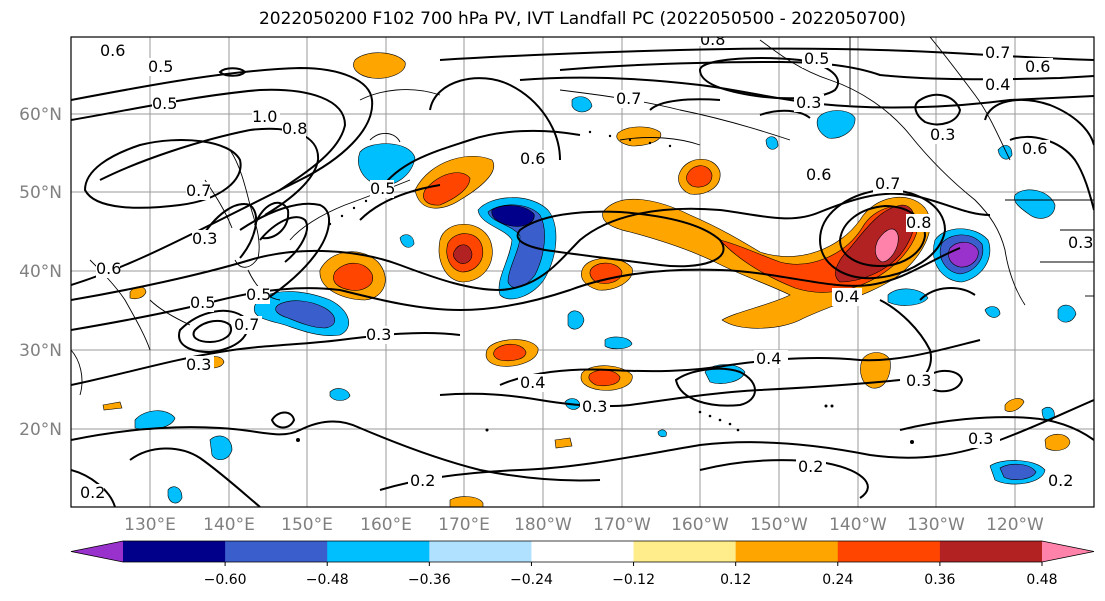  I want to click on lon-label: 160°W, so click(700, 525).